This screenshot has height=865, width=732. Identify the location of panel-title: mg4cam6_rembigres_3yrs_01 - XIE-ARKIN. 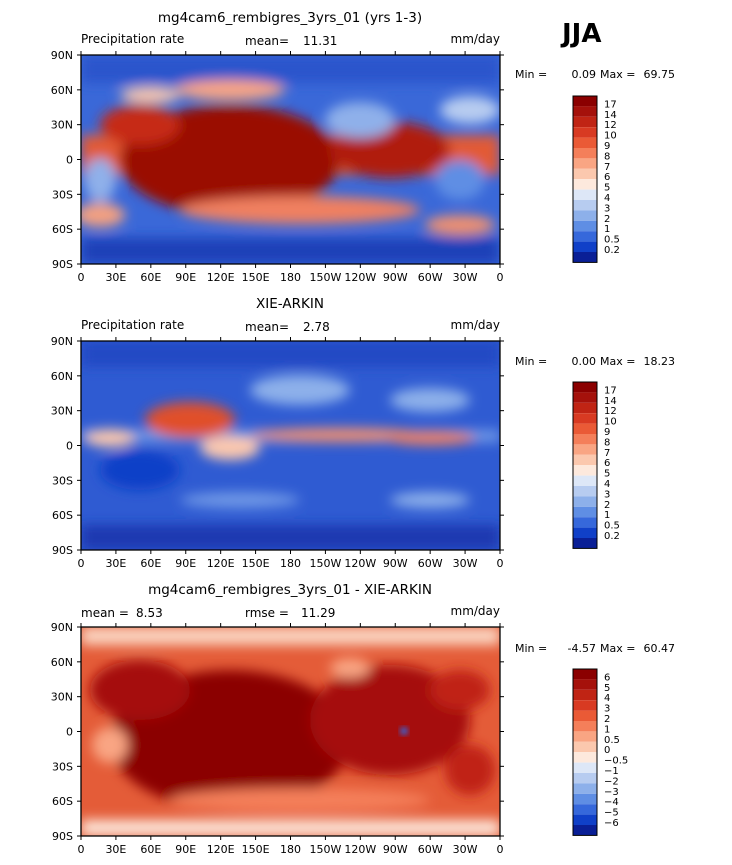
(290, 590).